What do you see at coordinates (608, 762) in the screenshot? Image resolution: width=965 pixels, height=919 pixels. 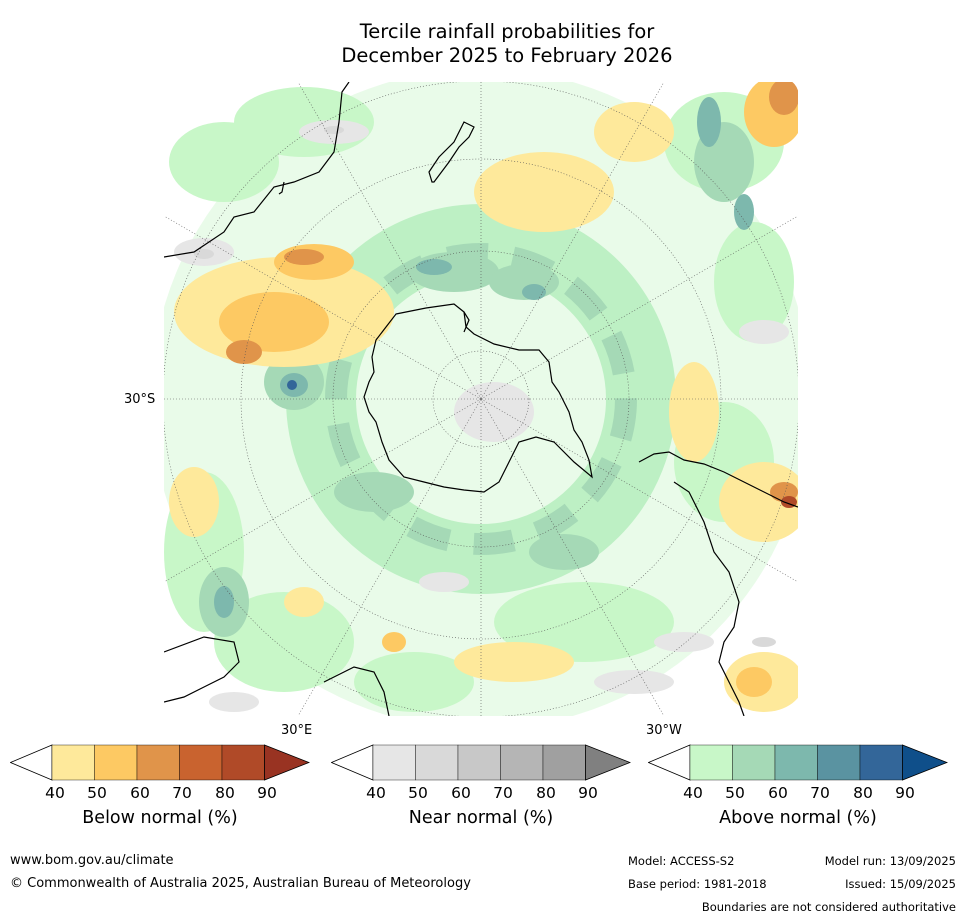 I see `colorbar-near-over-arrow` at bounding box center [608, 762].